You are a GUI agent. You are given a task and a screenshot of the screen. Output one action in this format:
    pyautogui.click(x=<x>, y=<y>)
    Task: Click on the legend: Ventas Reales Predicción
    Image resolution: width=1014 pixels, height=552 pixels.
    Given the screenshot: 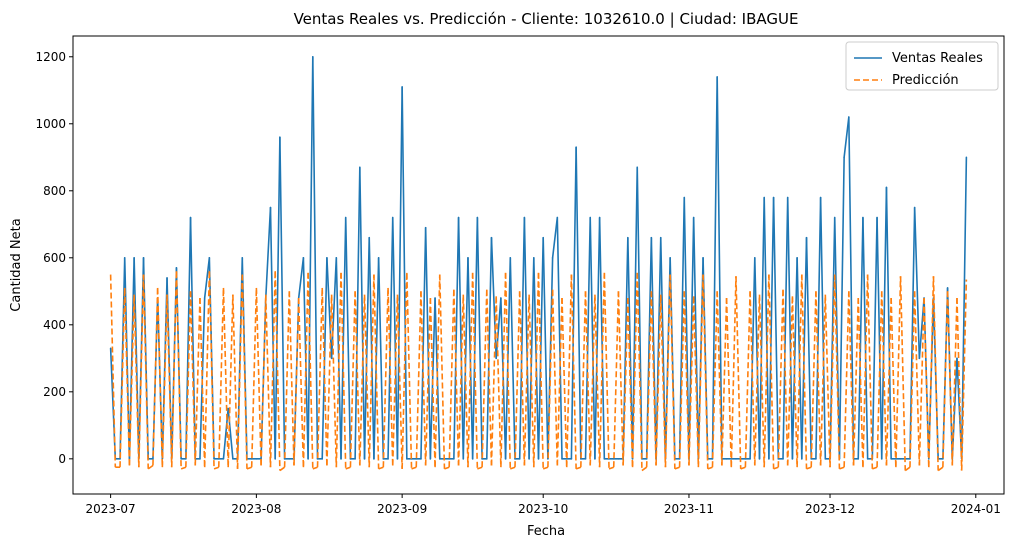 What is the action you would take?
    pyautogui.click(x=922, y=66)
    